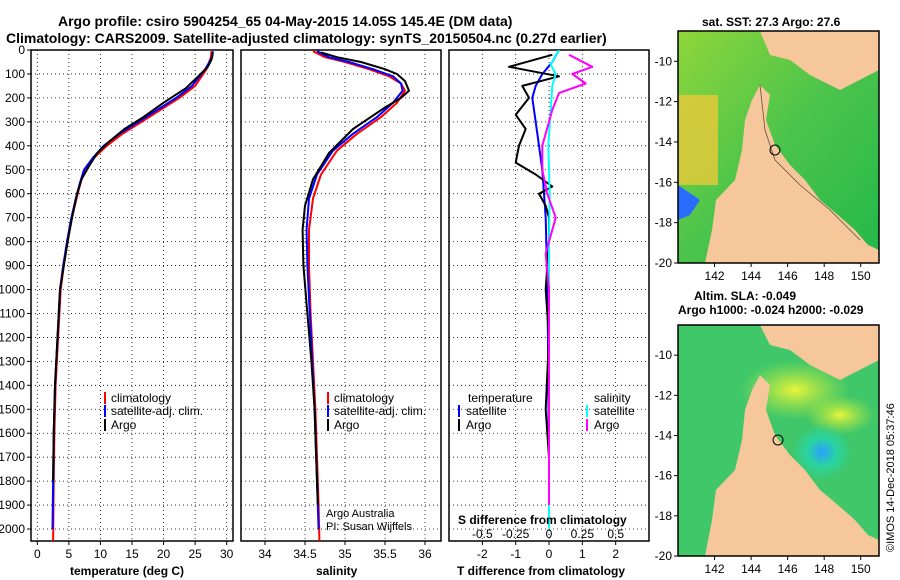 Image resolution: width=900 pixels, height=580 pixels. I want to click on temperature-xlabel: temperature (deg C), so click(127, 571).